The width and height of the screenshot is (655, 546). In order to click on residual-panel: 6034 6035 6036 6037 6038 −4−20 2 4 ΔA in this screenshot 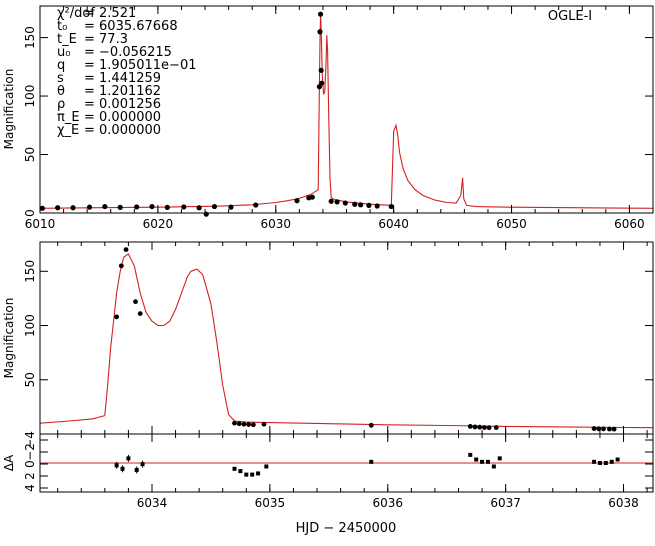, I will do `click(328, 470)`.